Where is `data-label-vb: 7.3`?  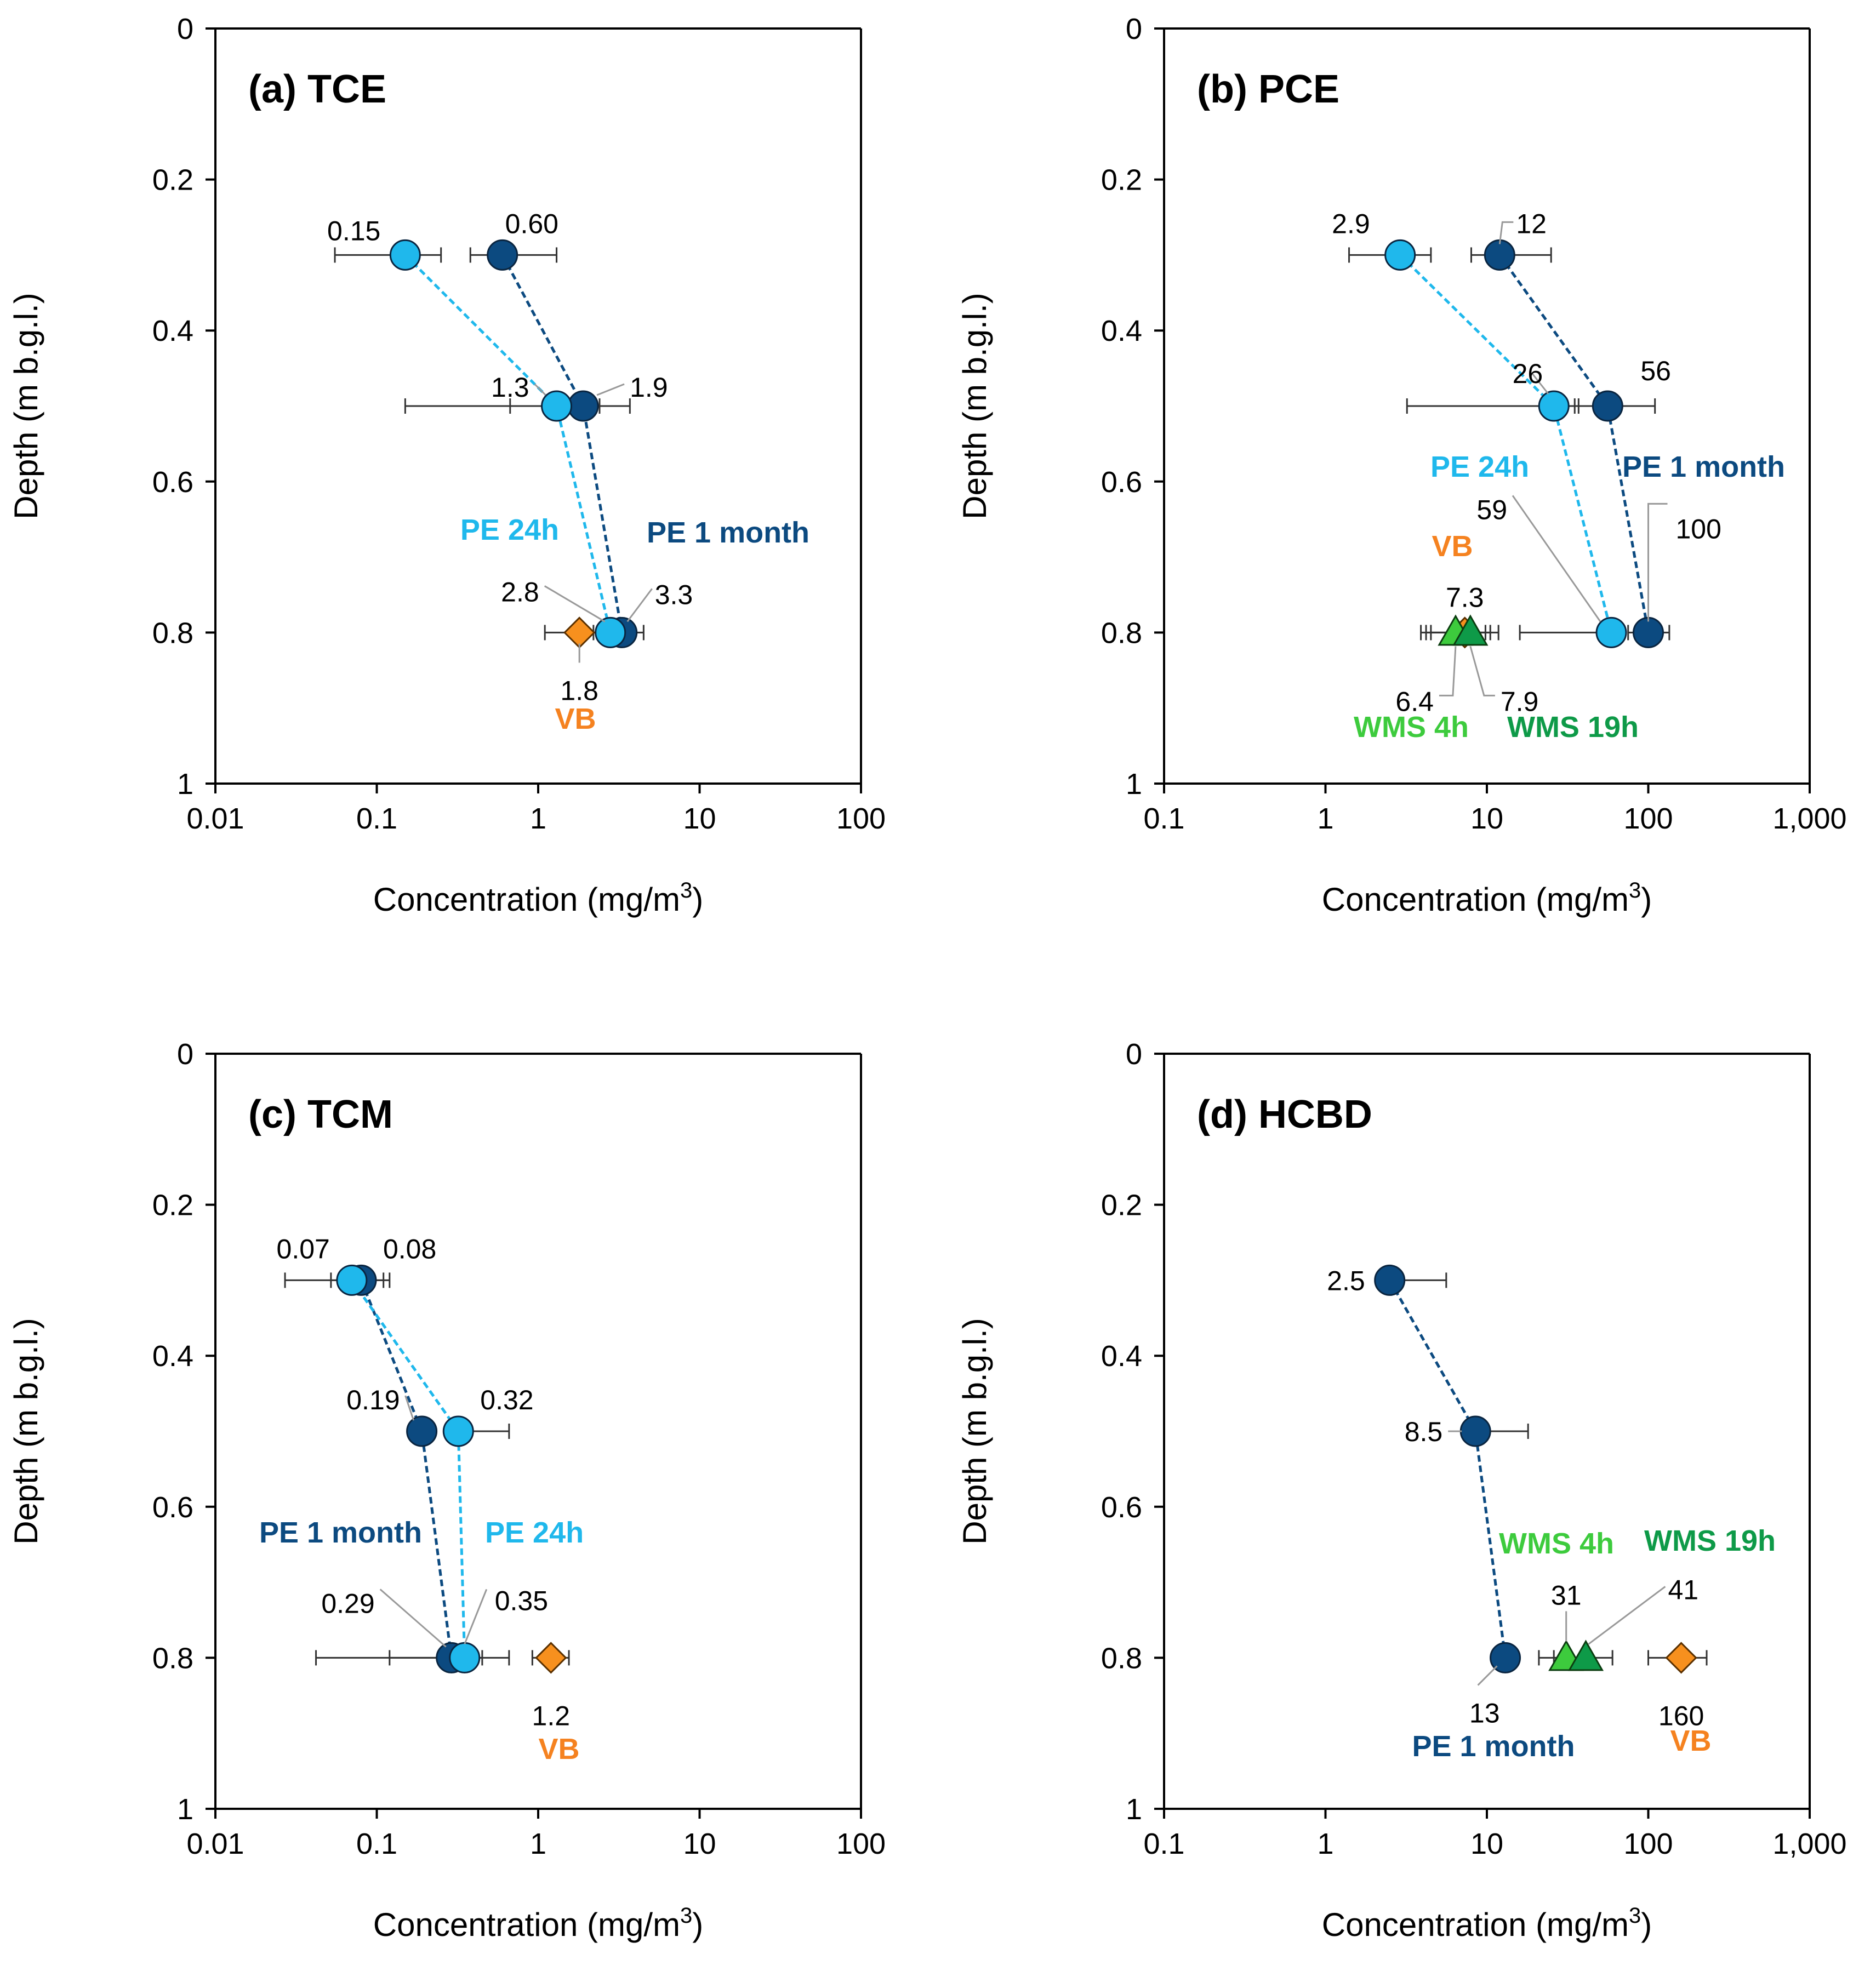
data-label-vb: 7.3 is located at coordinates (1465, 597).